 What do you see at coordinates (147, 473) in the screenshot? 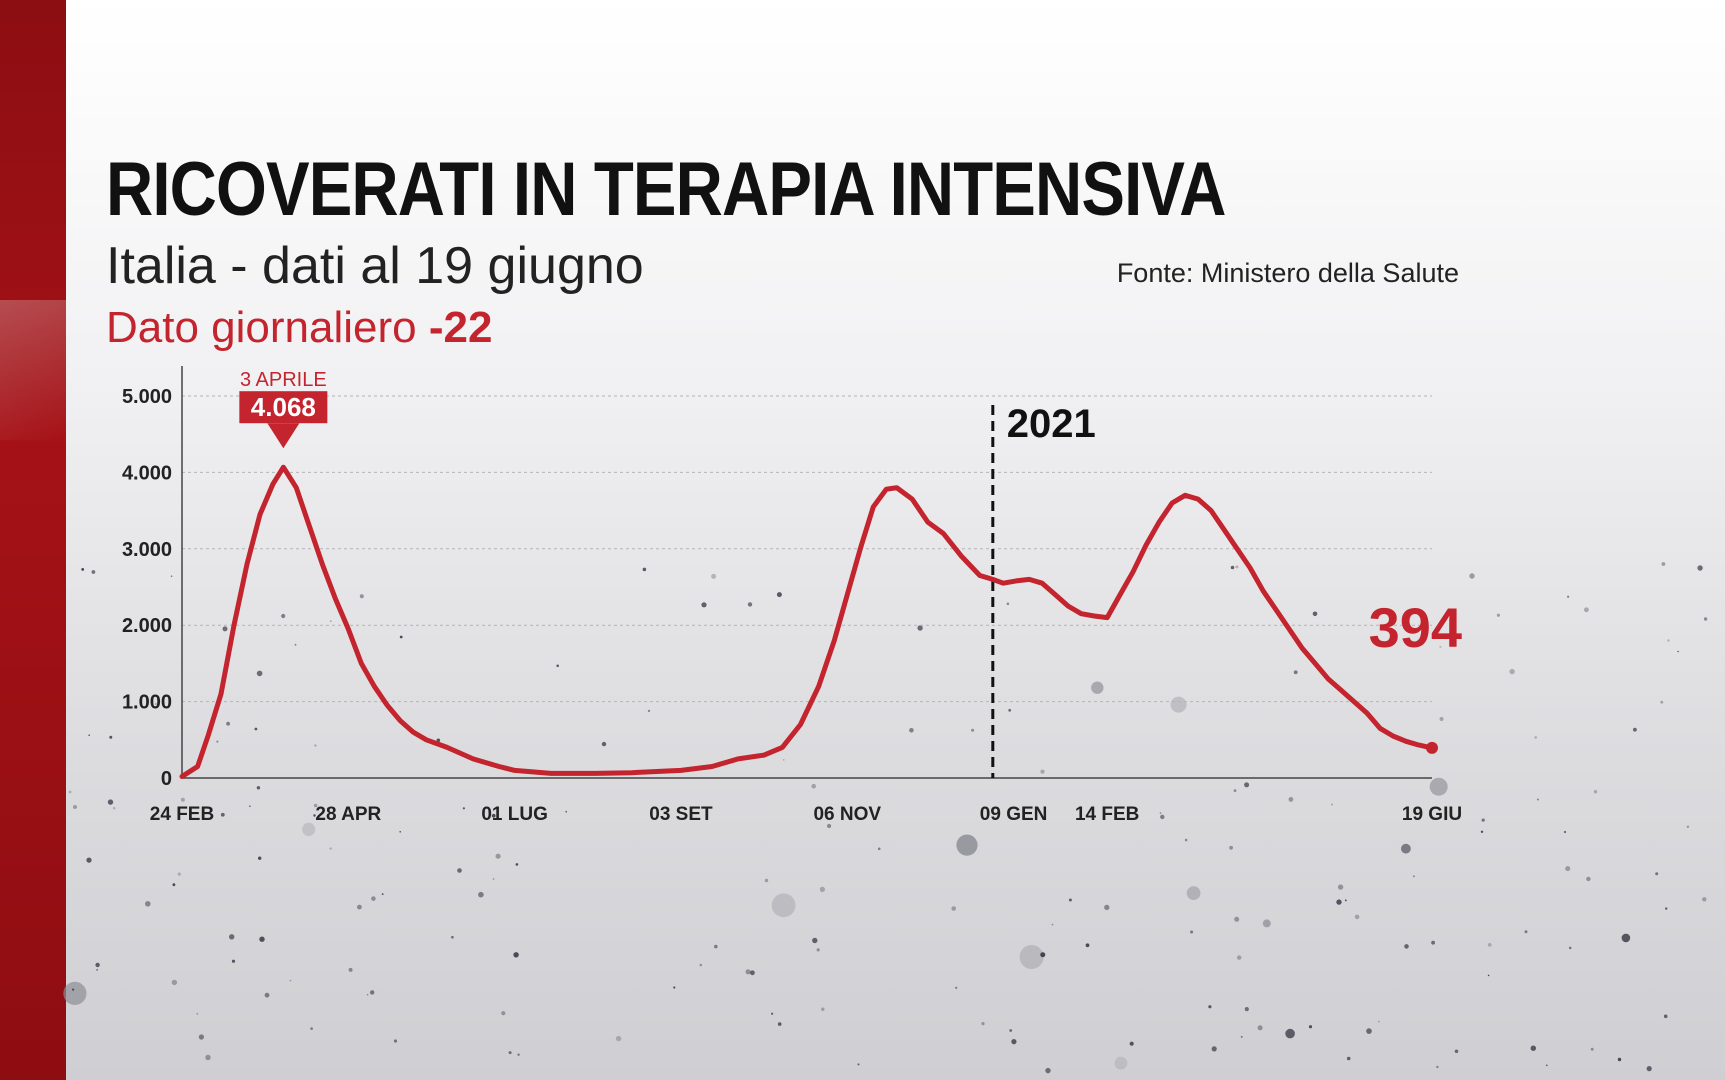
I see `y-tick-label: 4.000` at bounding box center [147, 473].